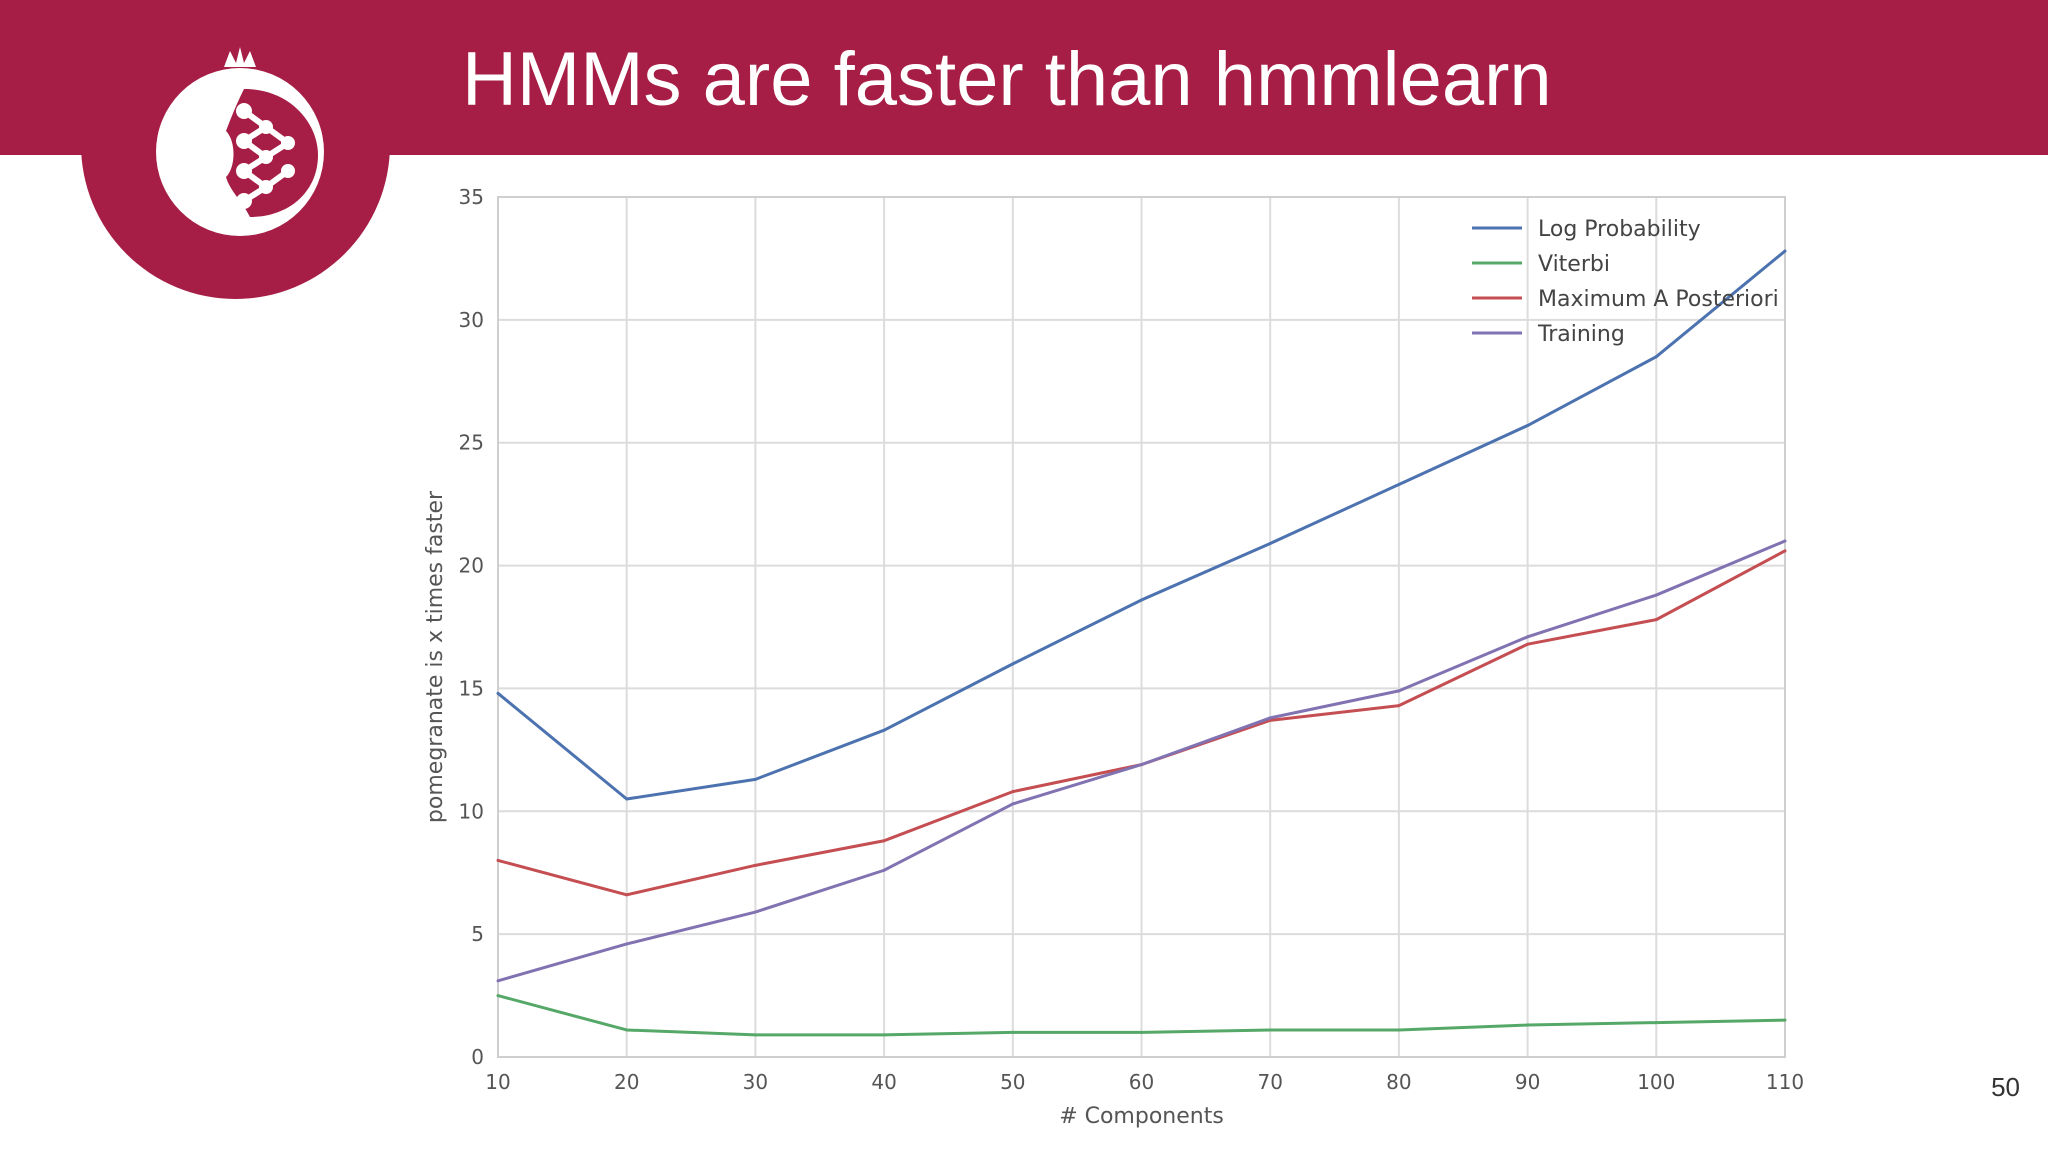 The width and height of the screenshot is (2048, 1152). What do you see at coordinates (1527, 1082) in the screenshot?
I see `x-tick-label: 90` at bounding box center [1527, 1082].